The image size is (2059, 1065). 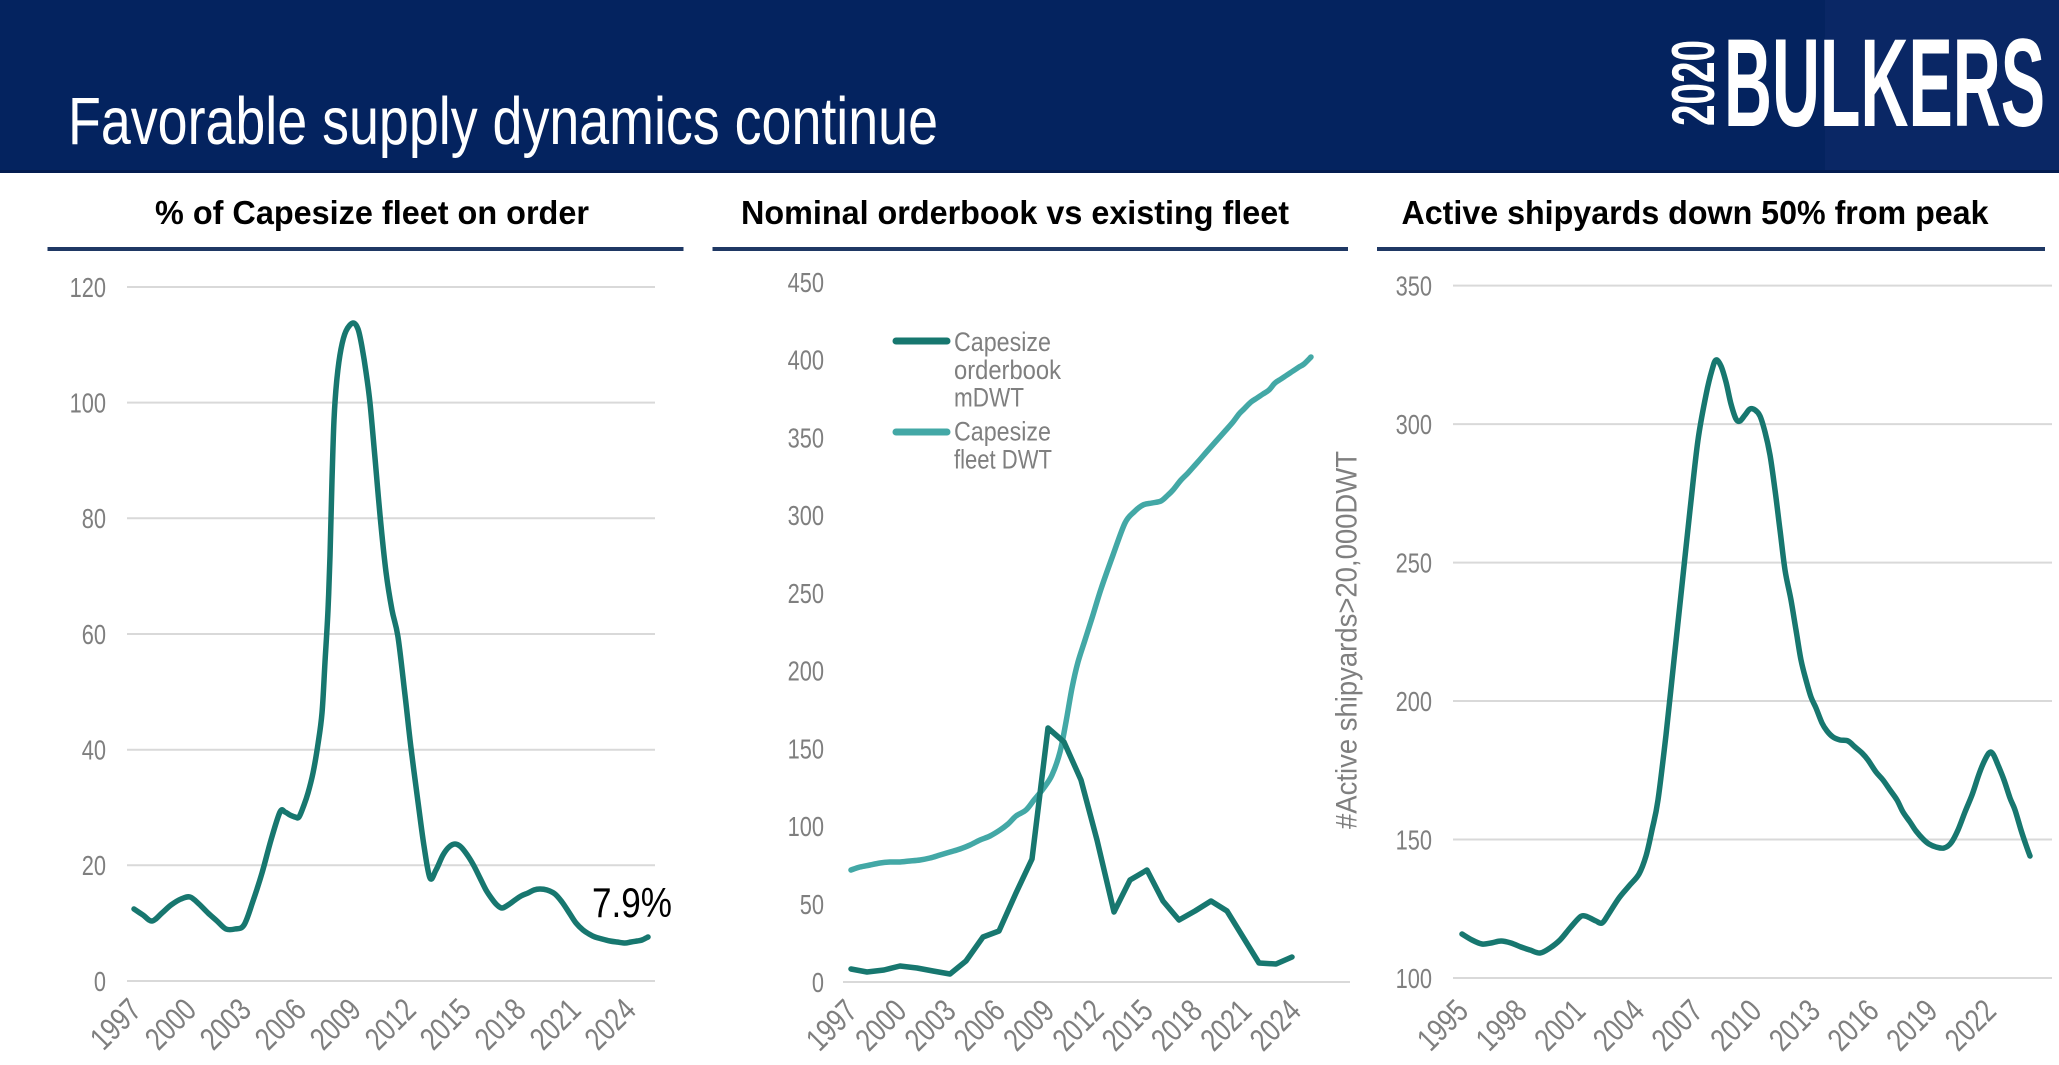 What do you see at coordinates (94, 865) in the screenshot?
I see `svg-text: 20` at bounding box center [94, 865].